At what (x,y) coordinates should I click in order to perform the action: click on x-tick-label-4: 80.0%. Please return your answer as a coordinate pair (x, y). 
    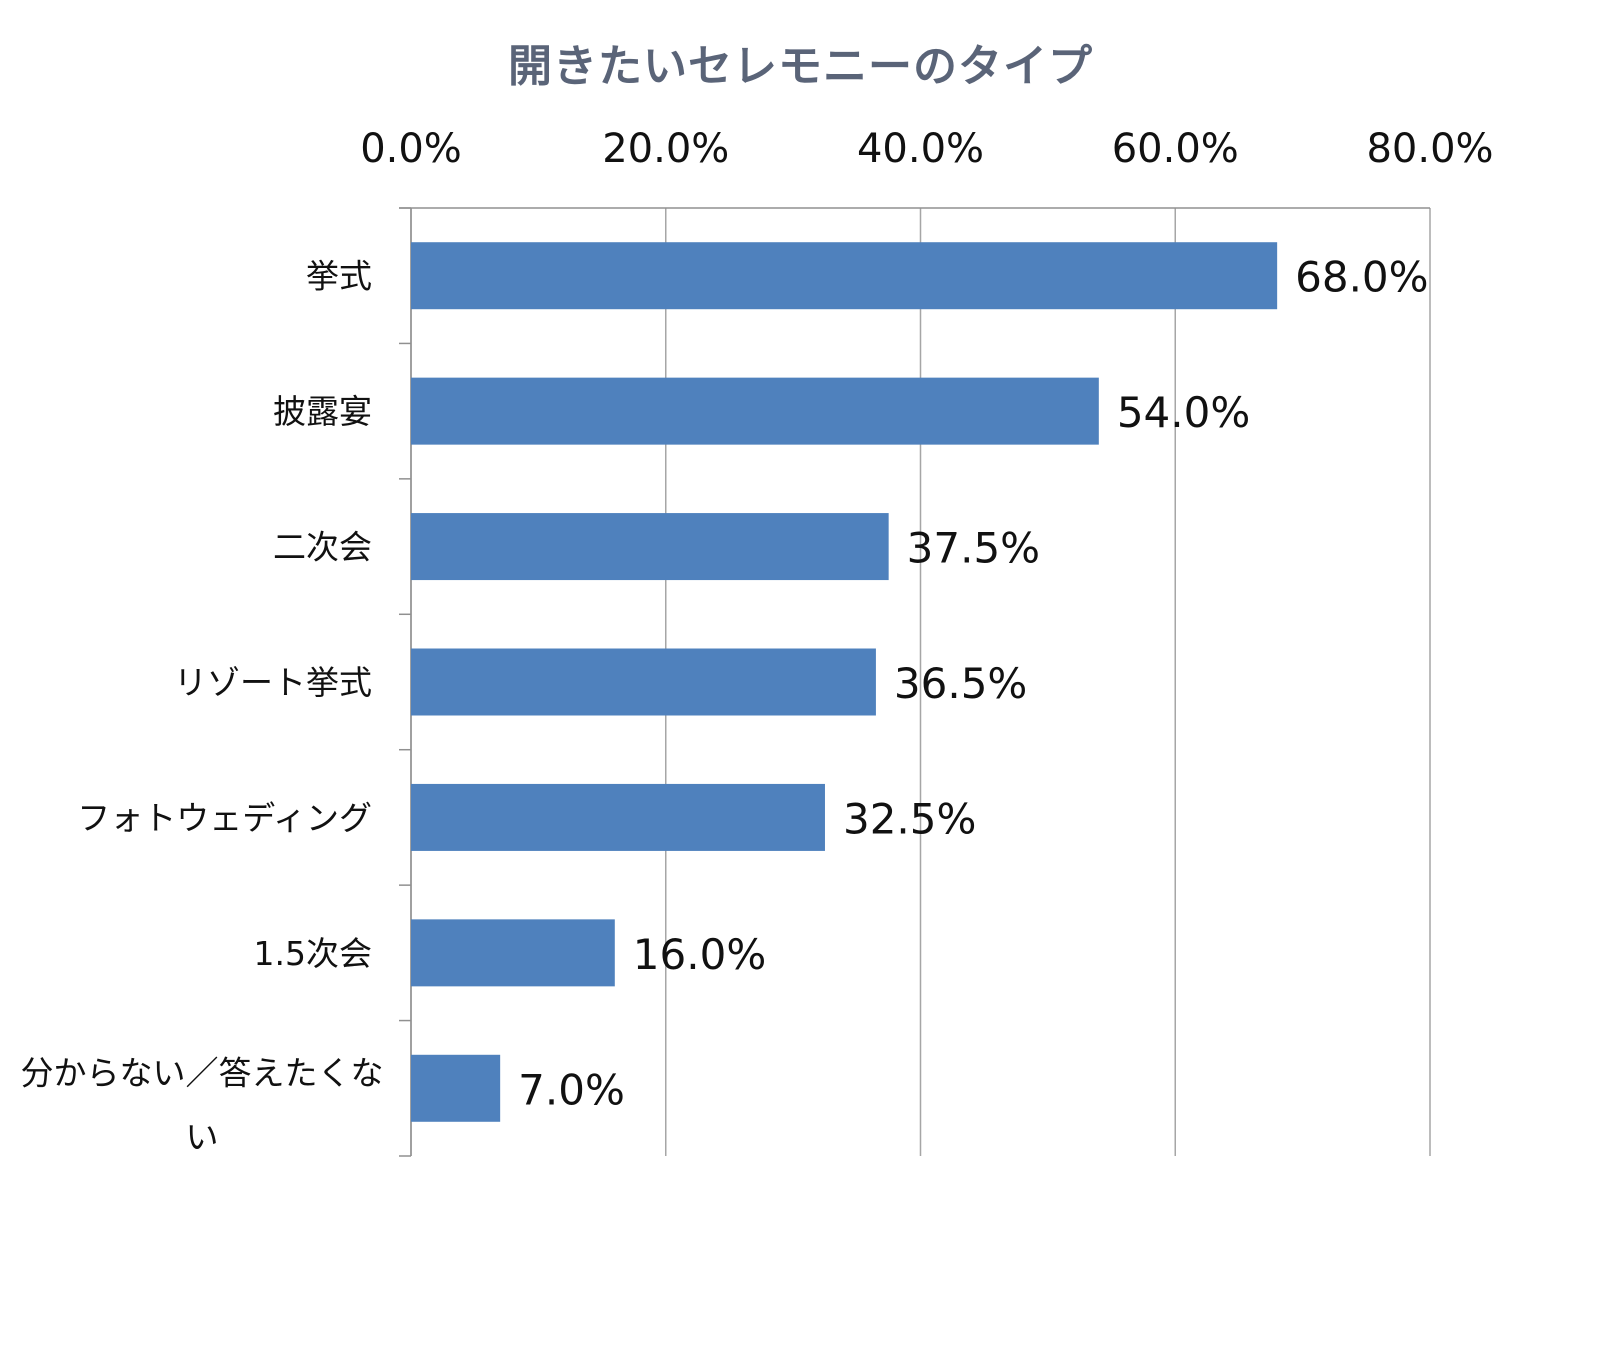
    Looking at the image, I should click on (1429, 149).